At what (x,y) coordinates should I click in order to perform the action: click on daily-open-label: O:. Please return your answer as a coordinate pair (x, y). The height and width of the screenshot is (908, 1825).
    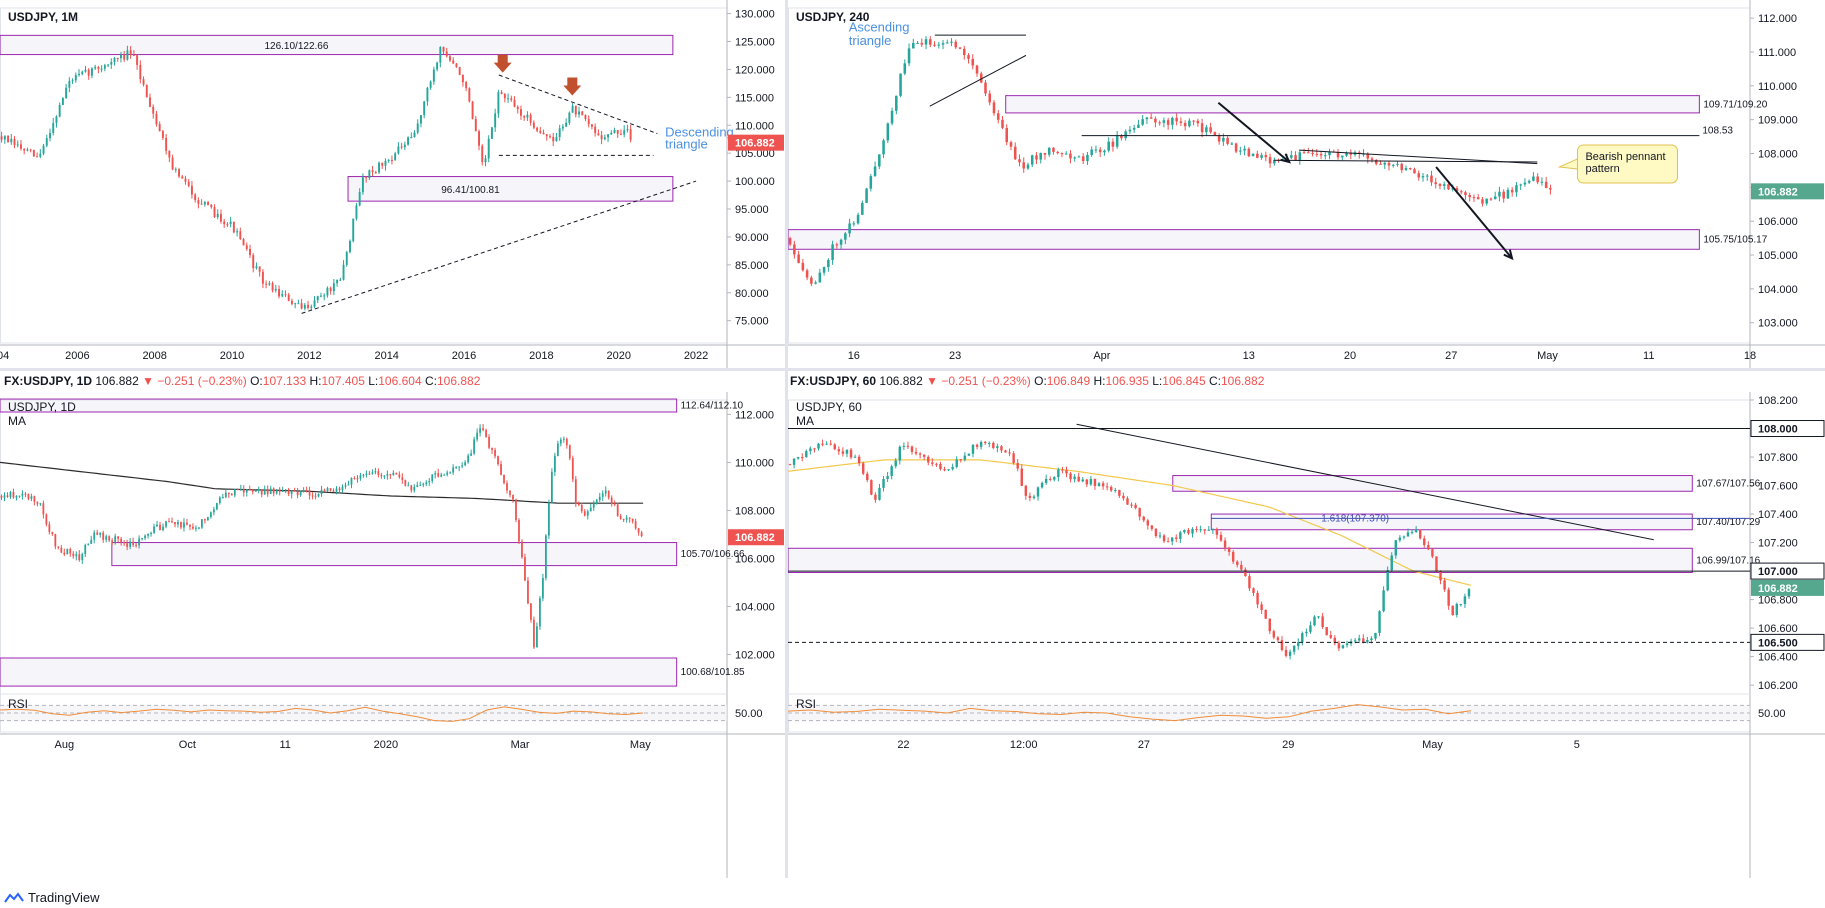
    Looking at the image, I should click on (256, 381).